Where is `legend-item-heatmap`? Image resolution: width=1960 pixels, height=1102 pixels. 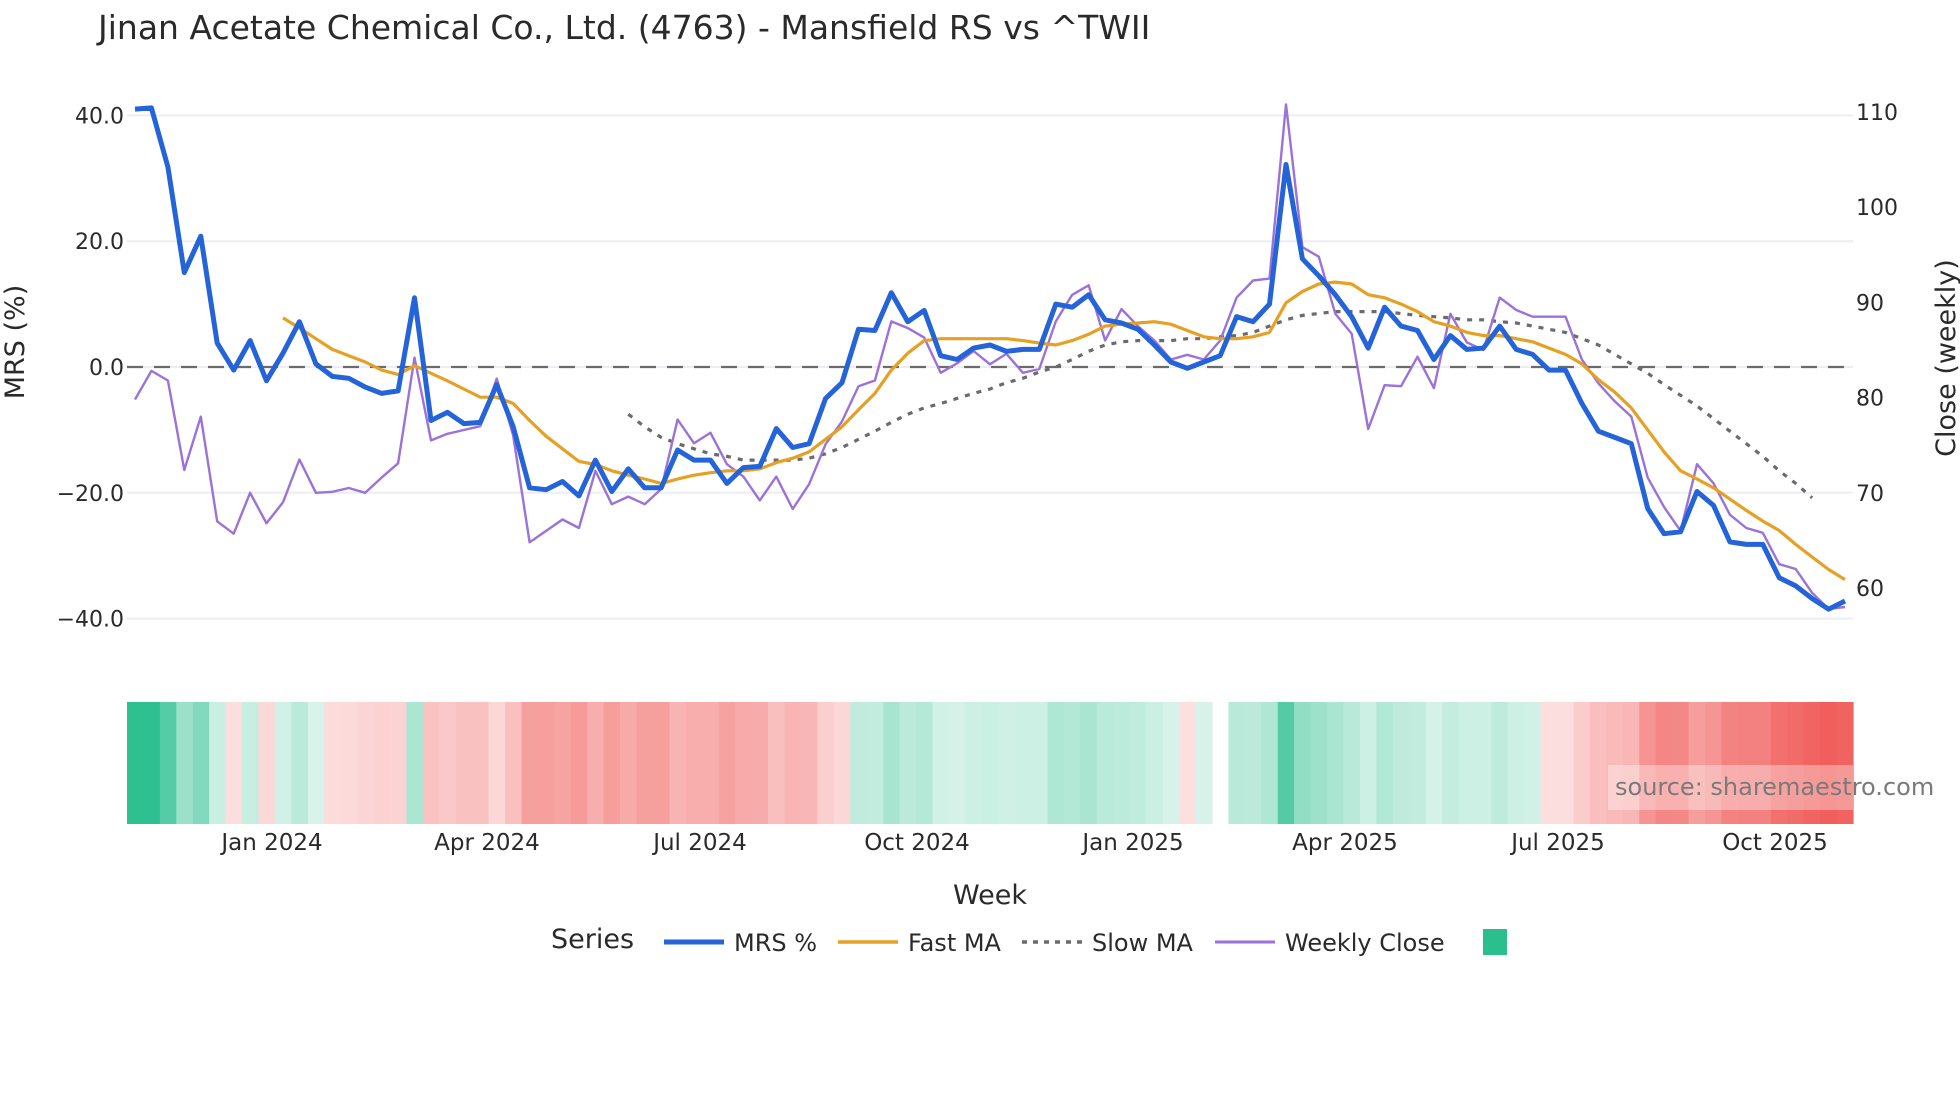 legend-item-heatmap is located at coordinates (1495, 942).